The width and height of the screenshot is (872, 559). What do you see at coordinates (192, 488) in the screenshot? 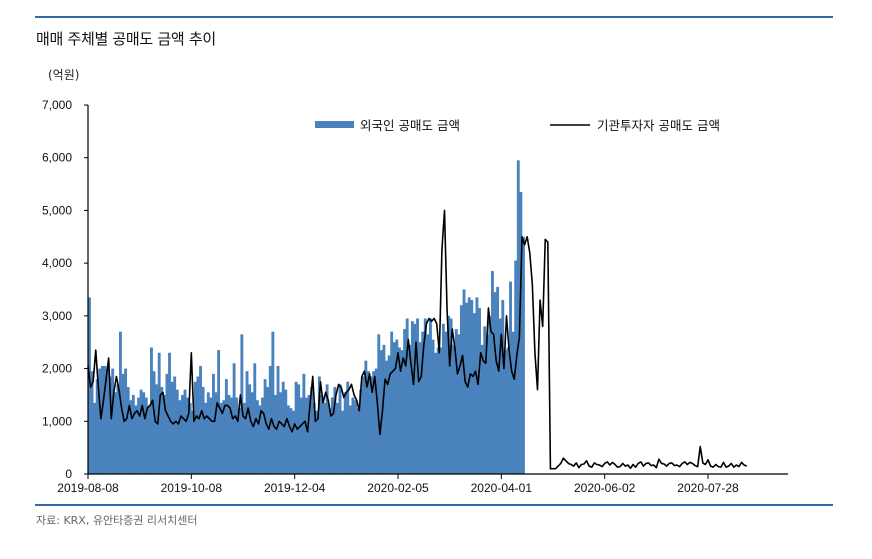
I see `x-tick-label: 2019-10-08` at bounding box center [192, 488].